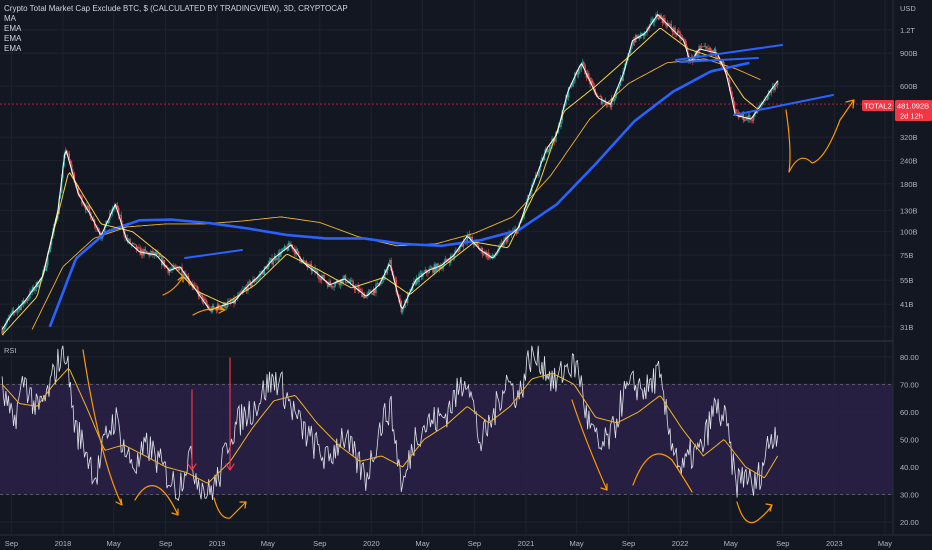 The height and width of the screenshot is (550, 932). What do you see at coordinates (474, 543) in the screenshot?
I see `time-tick-label: Sep` at bounding box center [474, 543].